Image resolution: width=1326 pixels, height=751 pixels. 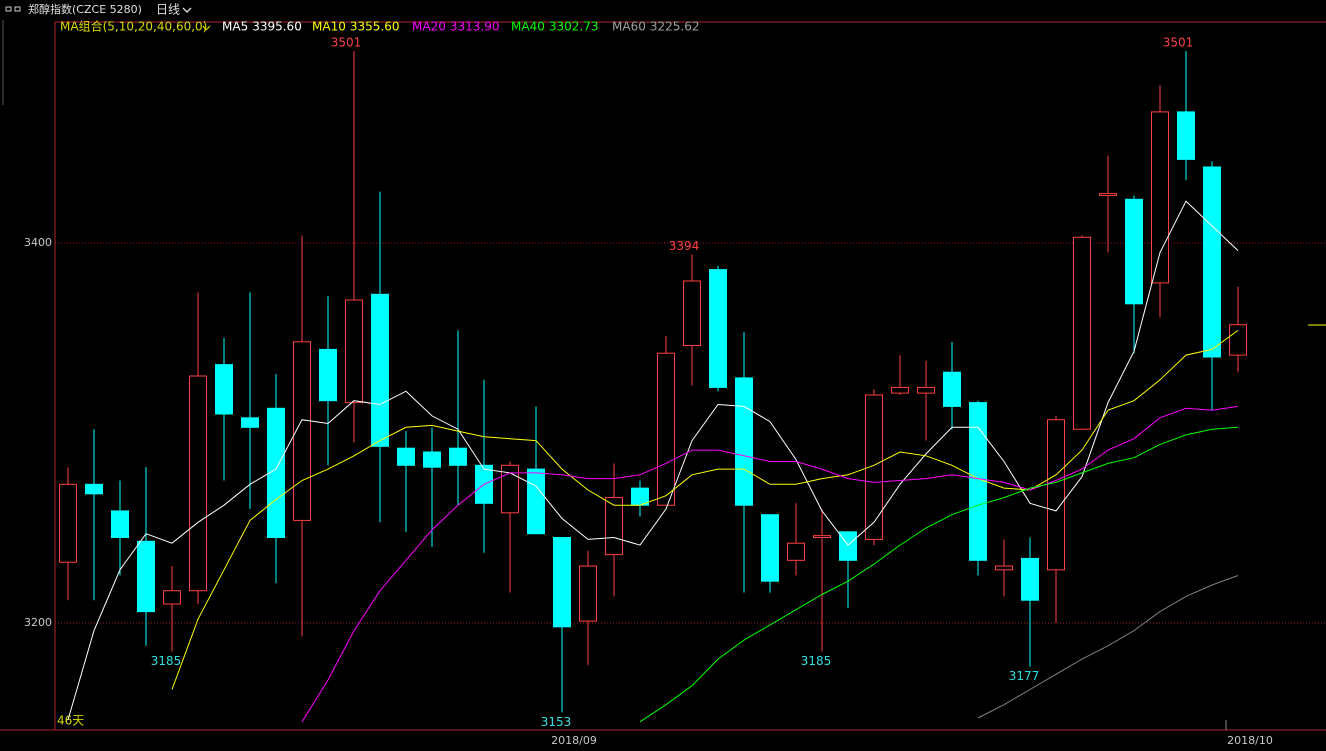 What do you see at coordinates (574, 27) in the screenshot?
I see `legend-value: 3302.73` at bounding box center [574, 27].